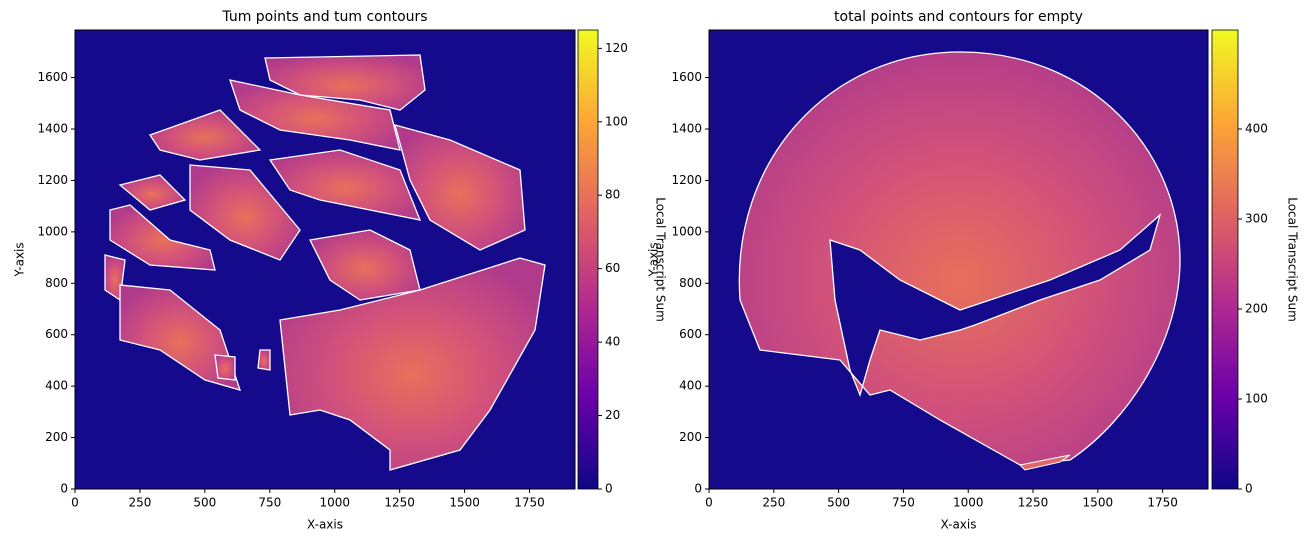  What do you see at coordinates (612, 195) in the screenshot?
I see `colorbar-tick-label: 80` at bounding box center [612, 195].